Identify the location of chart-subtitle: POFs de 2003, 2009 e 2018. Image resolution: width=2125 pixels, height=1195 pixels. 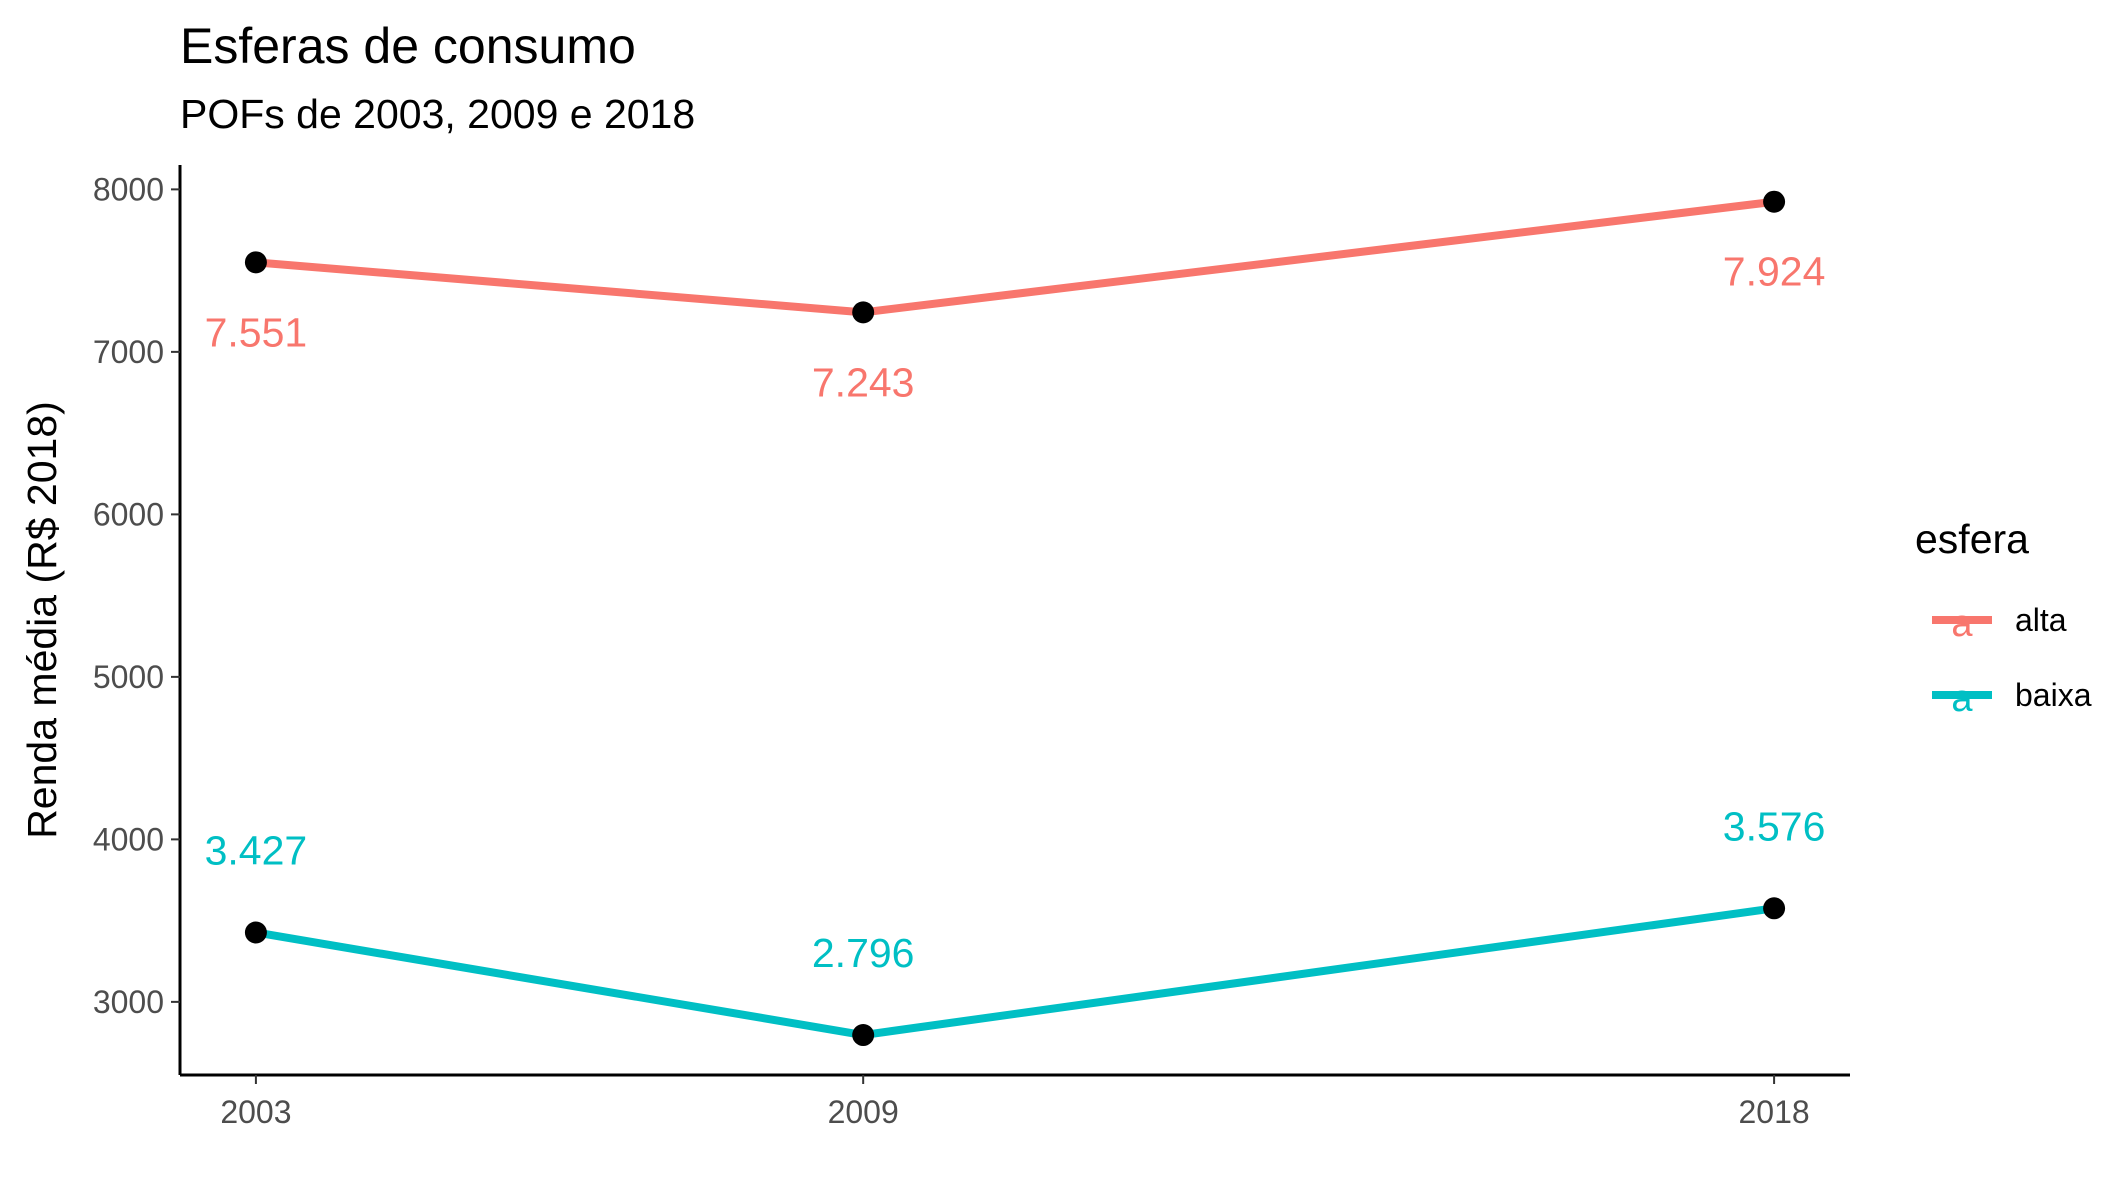
(437, 114).